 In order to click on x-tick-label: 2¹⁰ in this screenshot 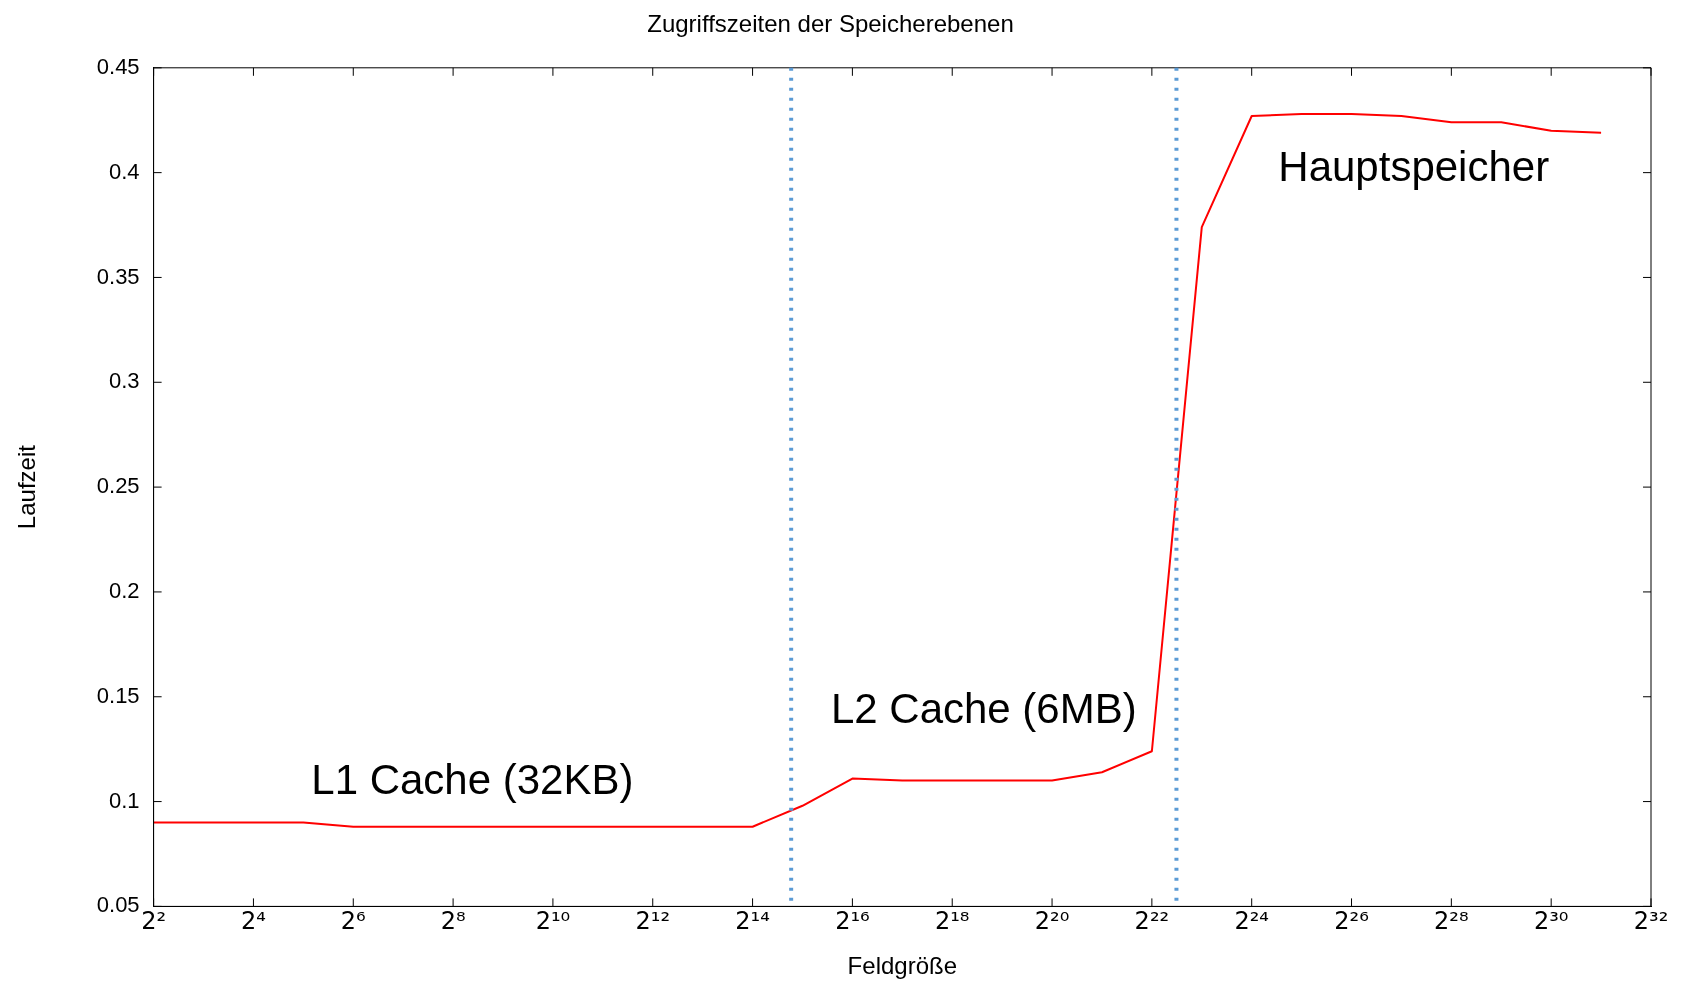, I will do `click(553, 921)`.